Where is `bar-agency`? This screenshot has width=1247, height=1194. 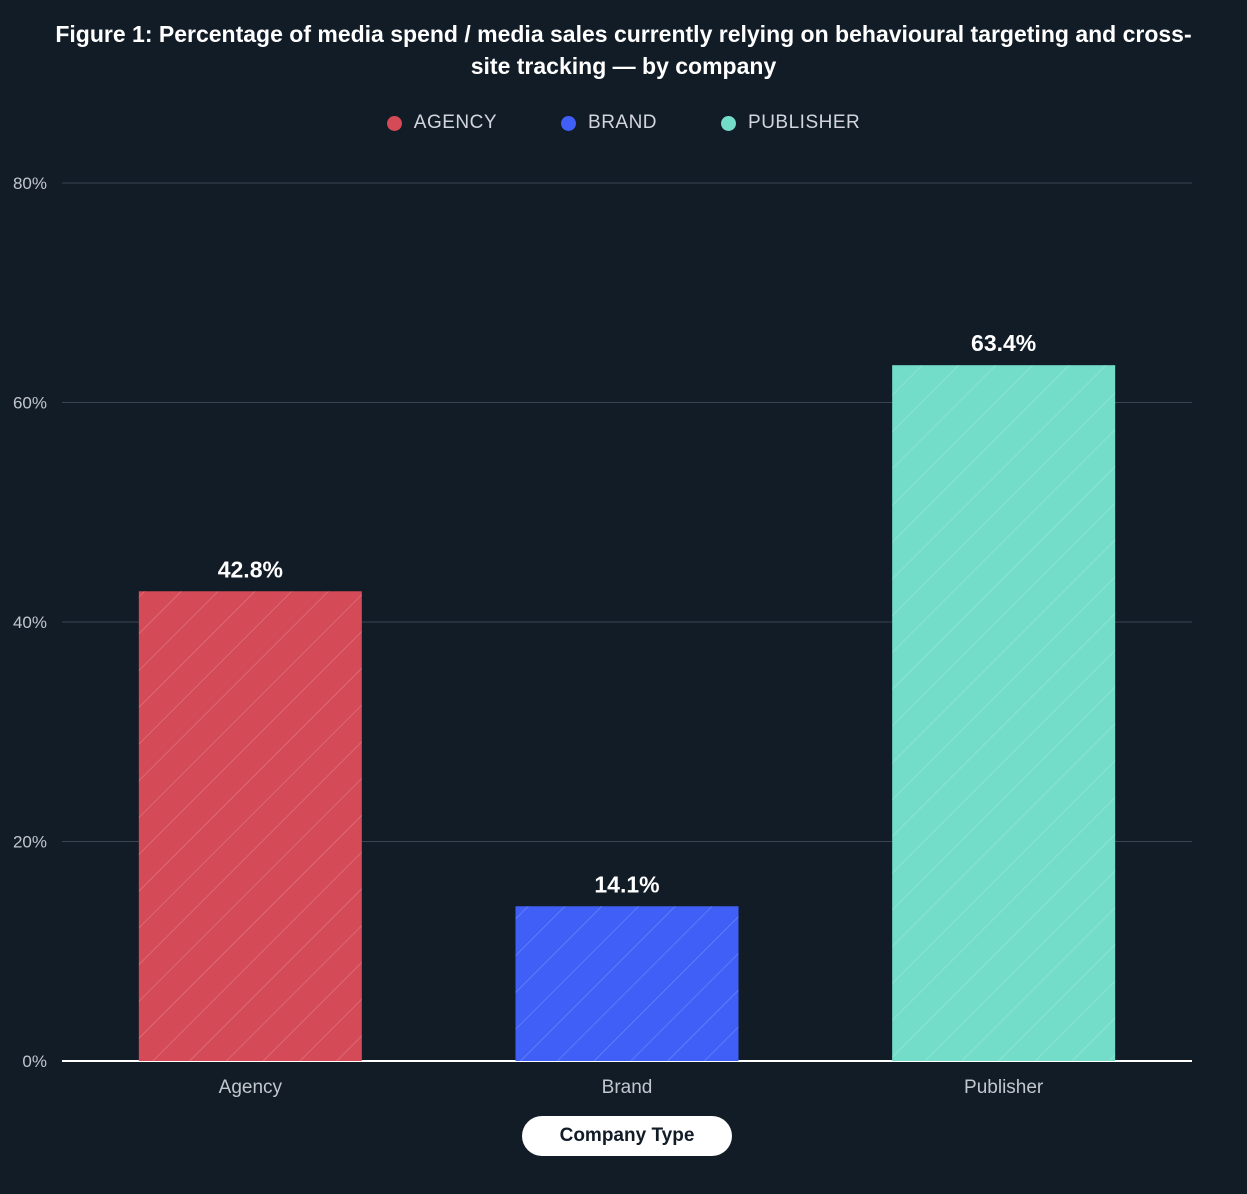
bar-agency is located at coordinates (250, 826).